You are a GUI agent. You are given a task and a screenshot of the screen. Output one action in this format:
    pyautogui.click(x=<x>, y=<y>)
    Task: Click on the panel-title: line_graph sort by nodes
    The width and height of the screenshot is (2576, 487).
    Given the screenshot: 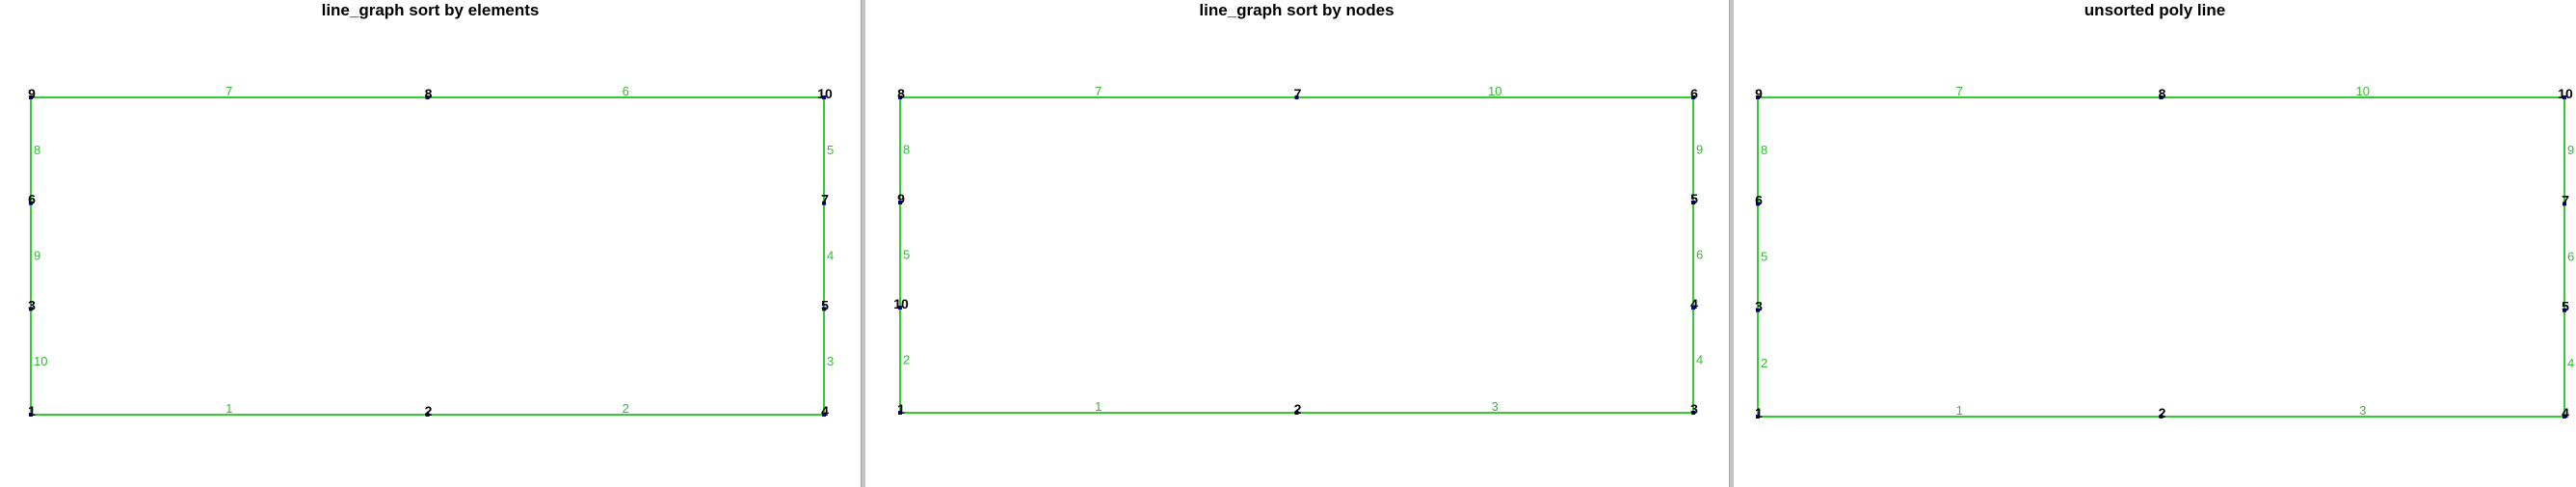 What is the action you would take?
    pyautogui.click(x=1296, y=10)
    